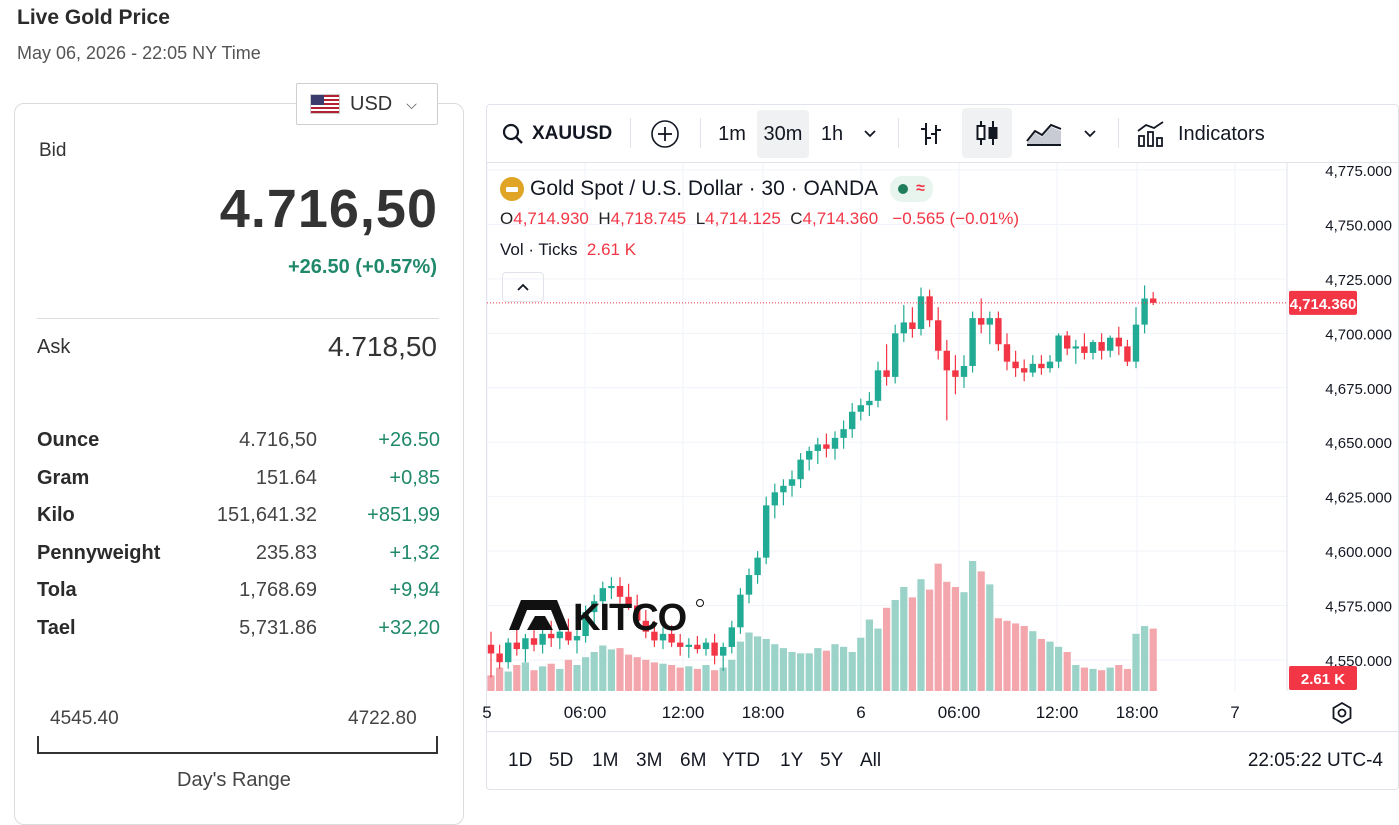 This screenshot has width=1399, height=825. I want to click on interval-dropdown, so click(870, 134).